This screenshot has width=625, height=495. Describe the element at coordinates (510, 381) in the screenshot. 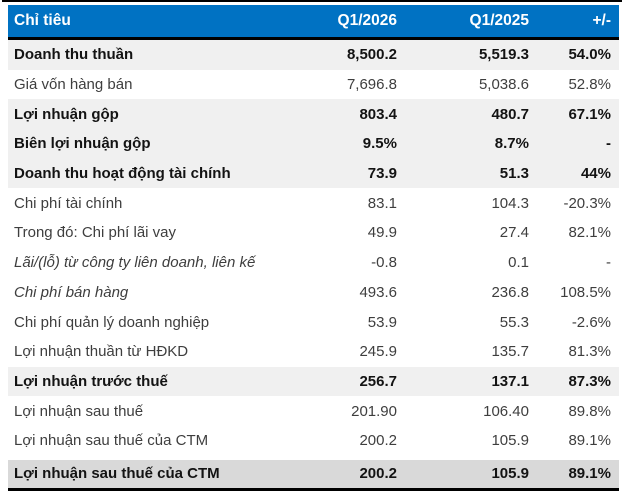

I see `cell-q1-2025: 137.1` at that location.